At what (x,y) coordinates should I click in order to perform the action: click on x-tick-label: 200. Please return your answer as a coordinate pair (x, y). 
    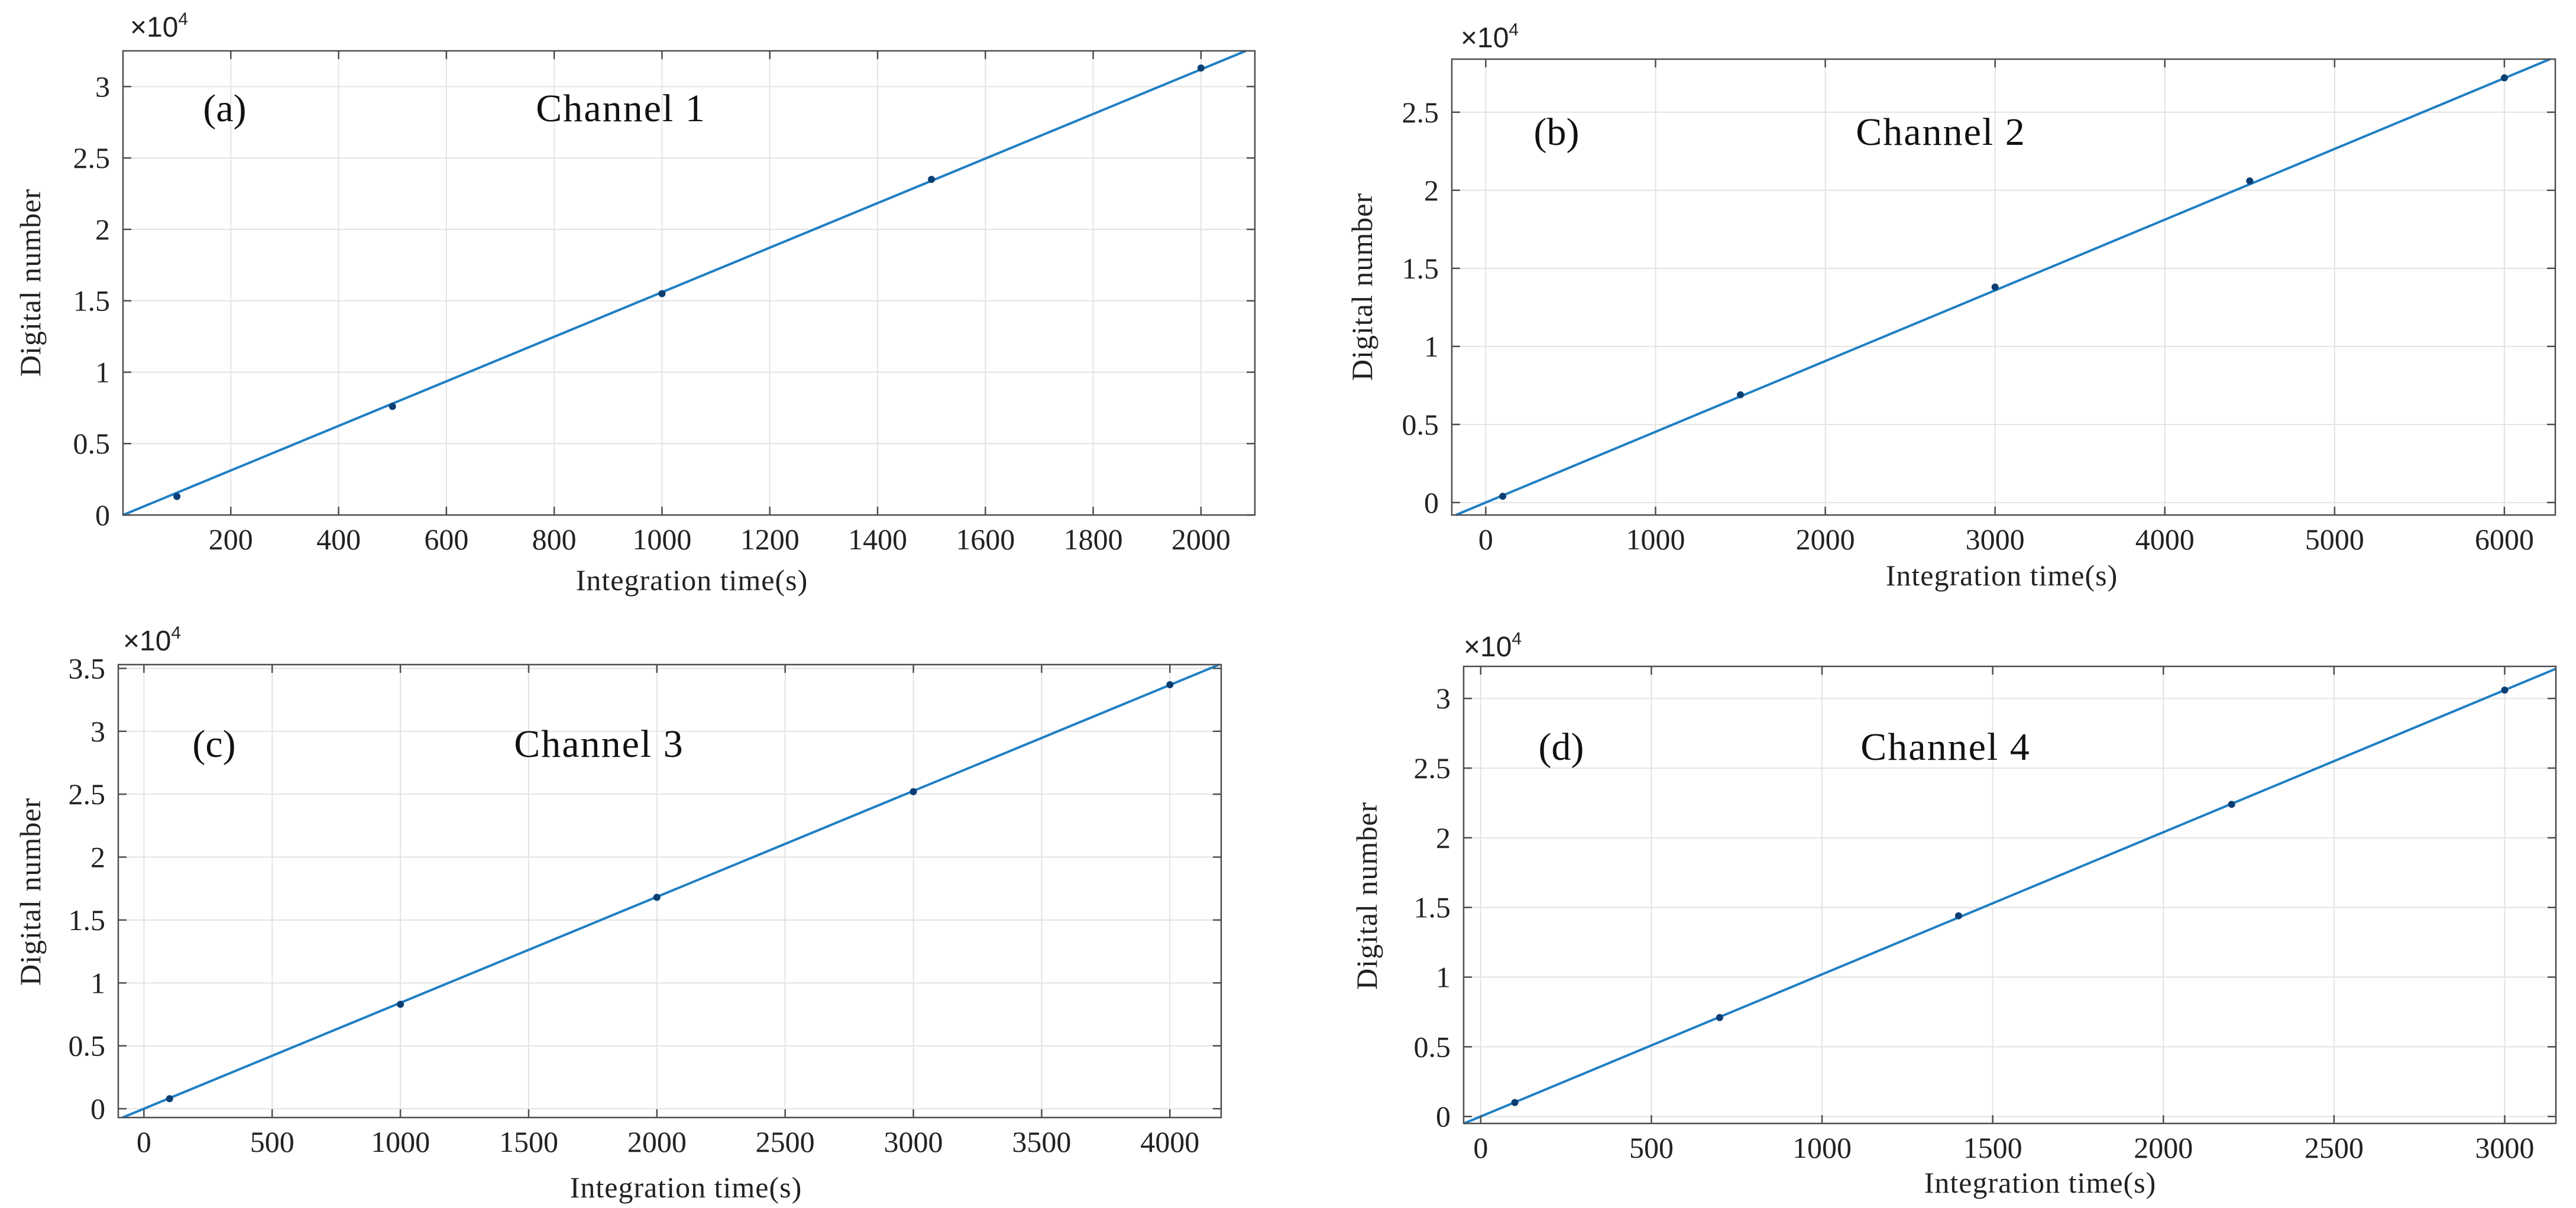
    Looking at the image, I should click on (231, 539).